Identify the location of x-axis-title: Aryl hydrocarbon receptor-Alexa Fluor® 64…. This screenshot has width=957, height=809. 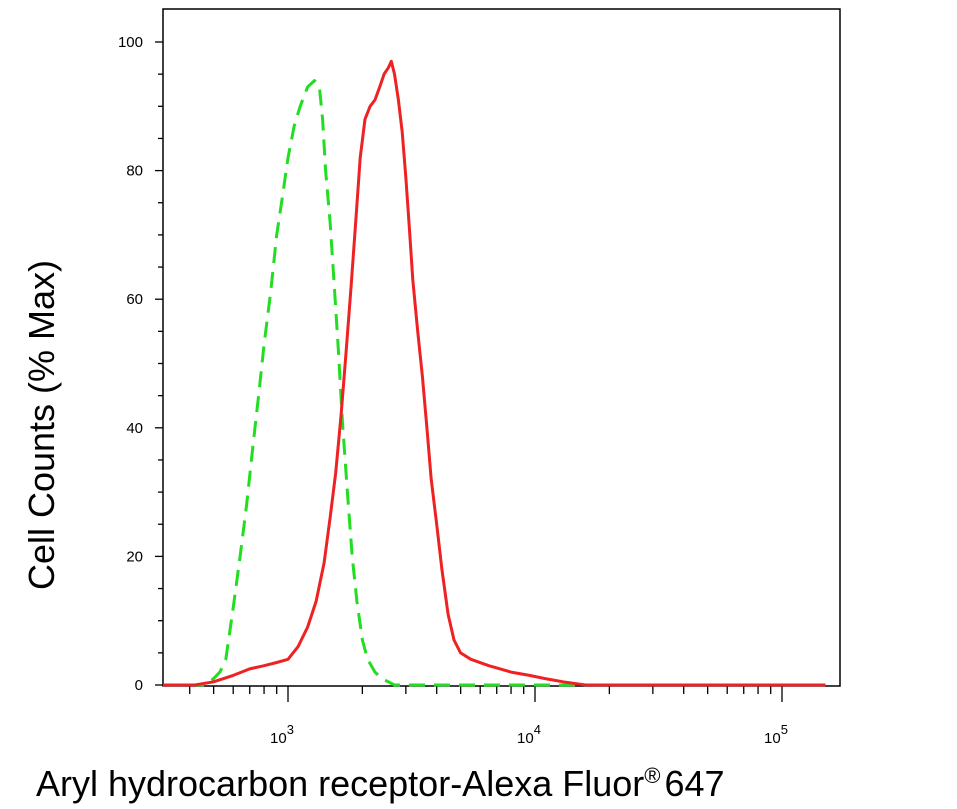
(380, 783).